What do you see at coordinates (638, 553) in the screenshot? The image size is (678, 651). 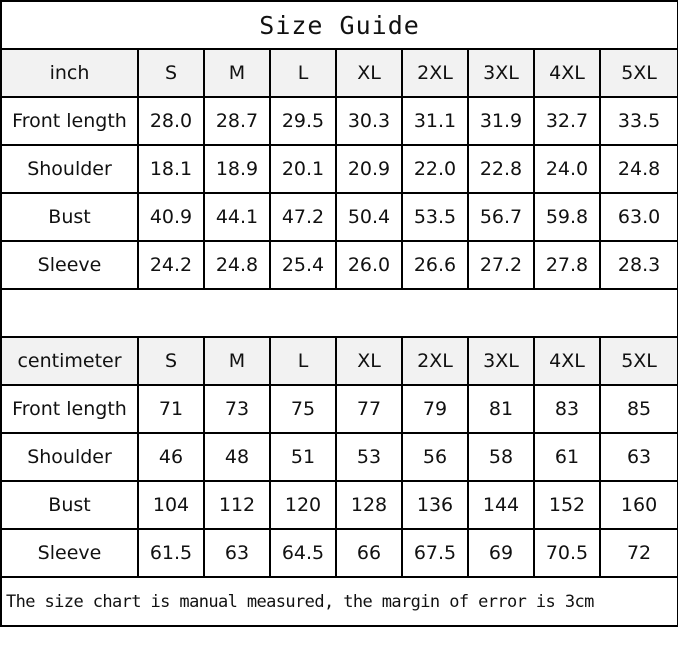 I see `measurement-value: 72` at bounding box center [638, 553].